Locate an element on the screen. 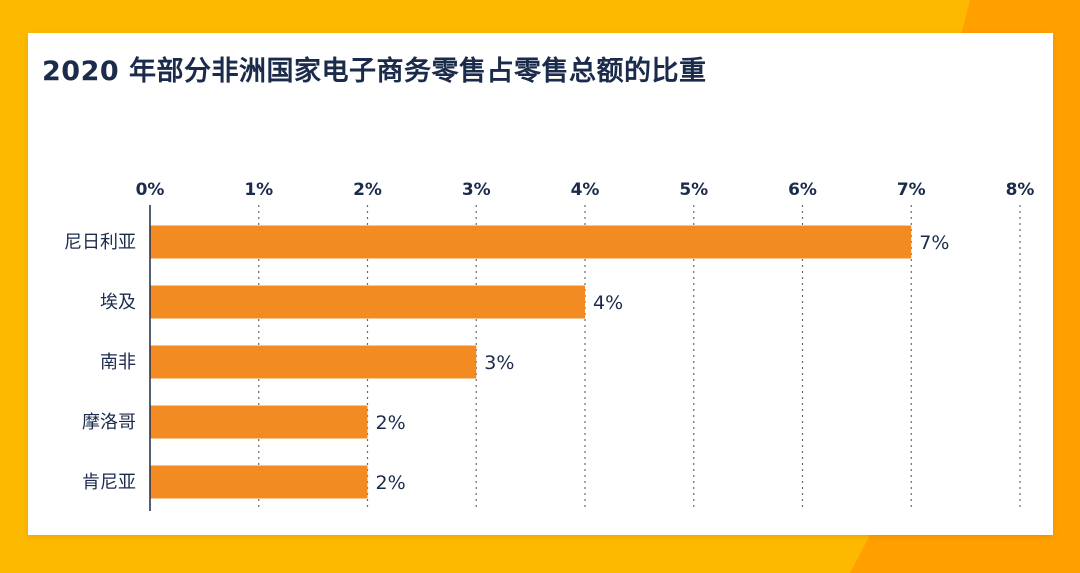  x-tick-label: 3% is located at coordinates (476, 190).